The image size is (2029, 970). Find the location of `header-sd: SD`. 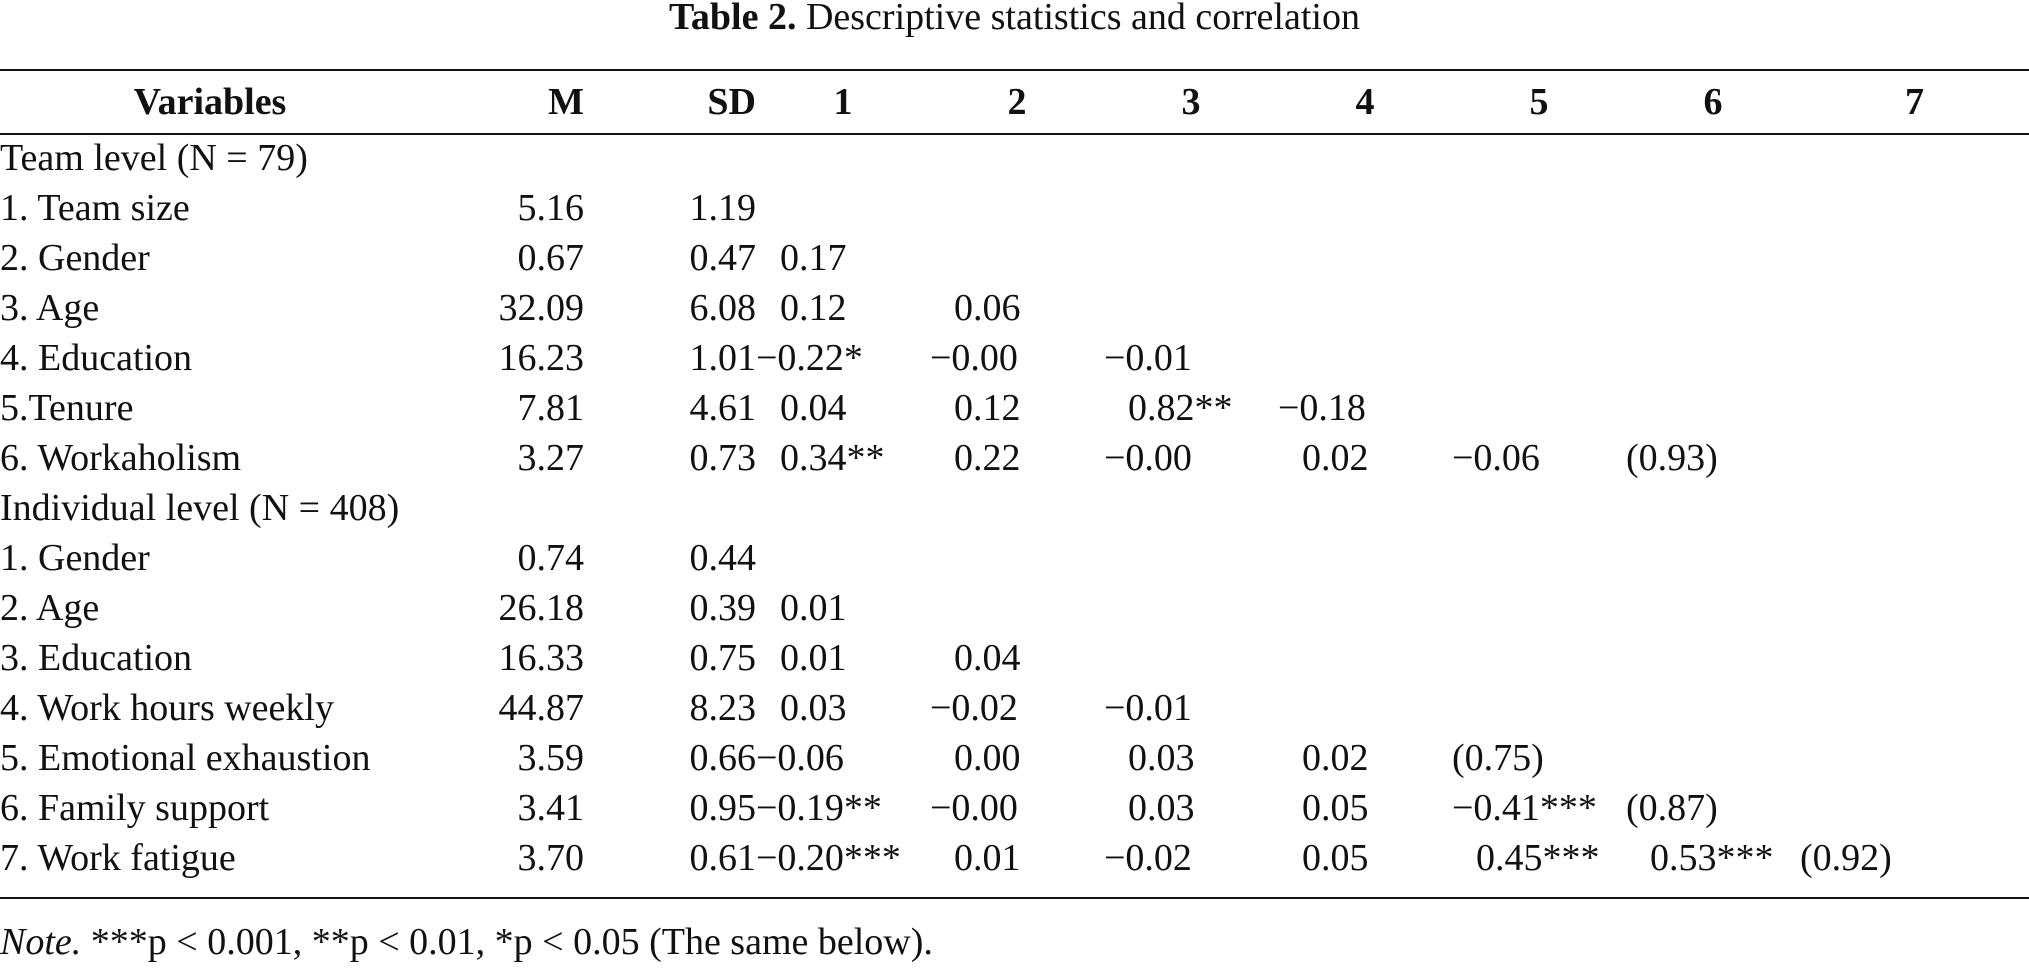

header-sd: SD is located at coordinates (731, 102).